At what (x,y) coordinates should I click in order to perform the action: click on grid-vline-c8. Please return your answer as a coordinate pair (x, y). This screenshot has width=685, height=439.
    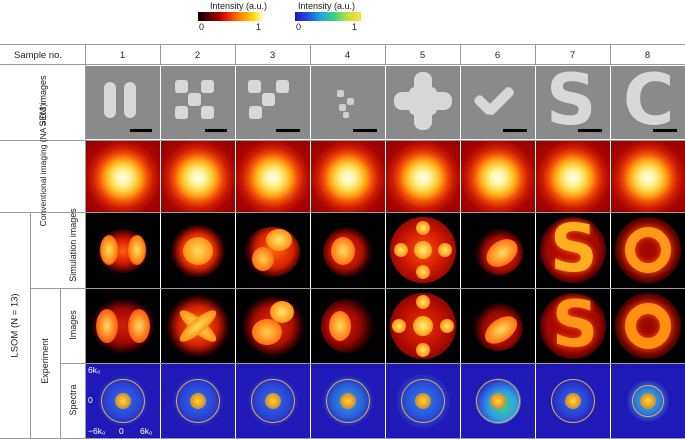
    Looking at the image, I should click on (610, 54).